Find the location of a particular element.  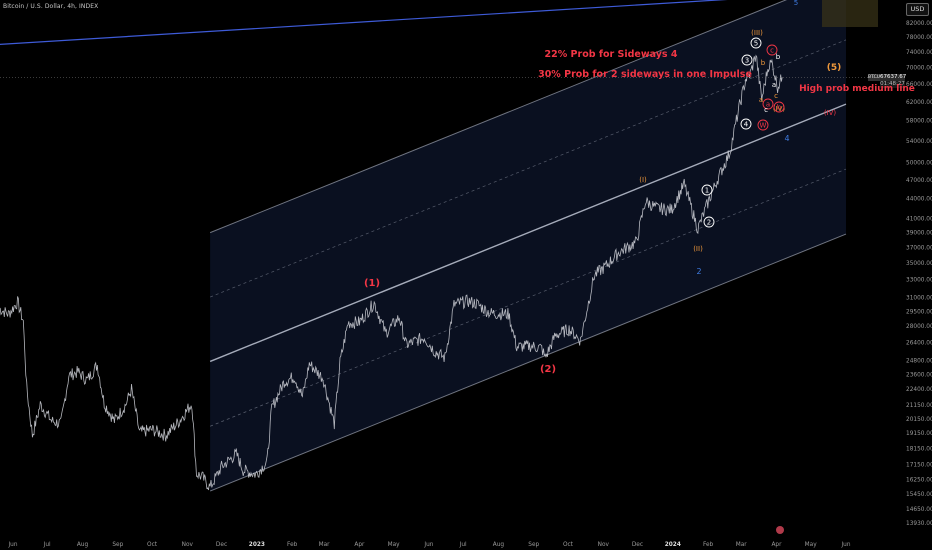

x-tick-label: Nov is located at coordinates (604, 545).